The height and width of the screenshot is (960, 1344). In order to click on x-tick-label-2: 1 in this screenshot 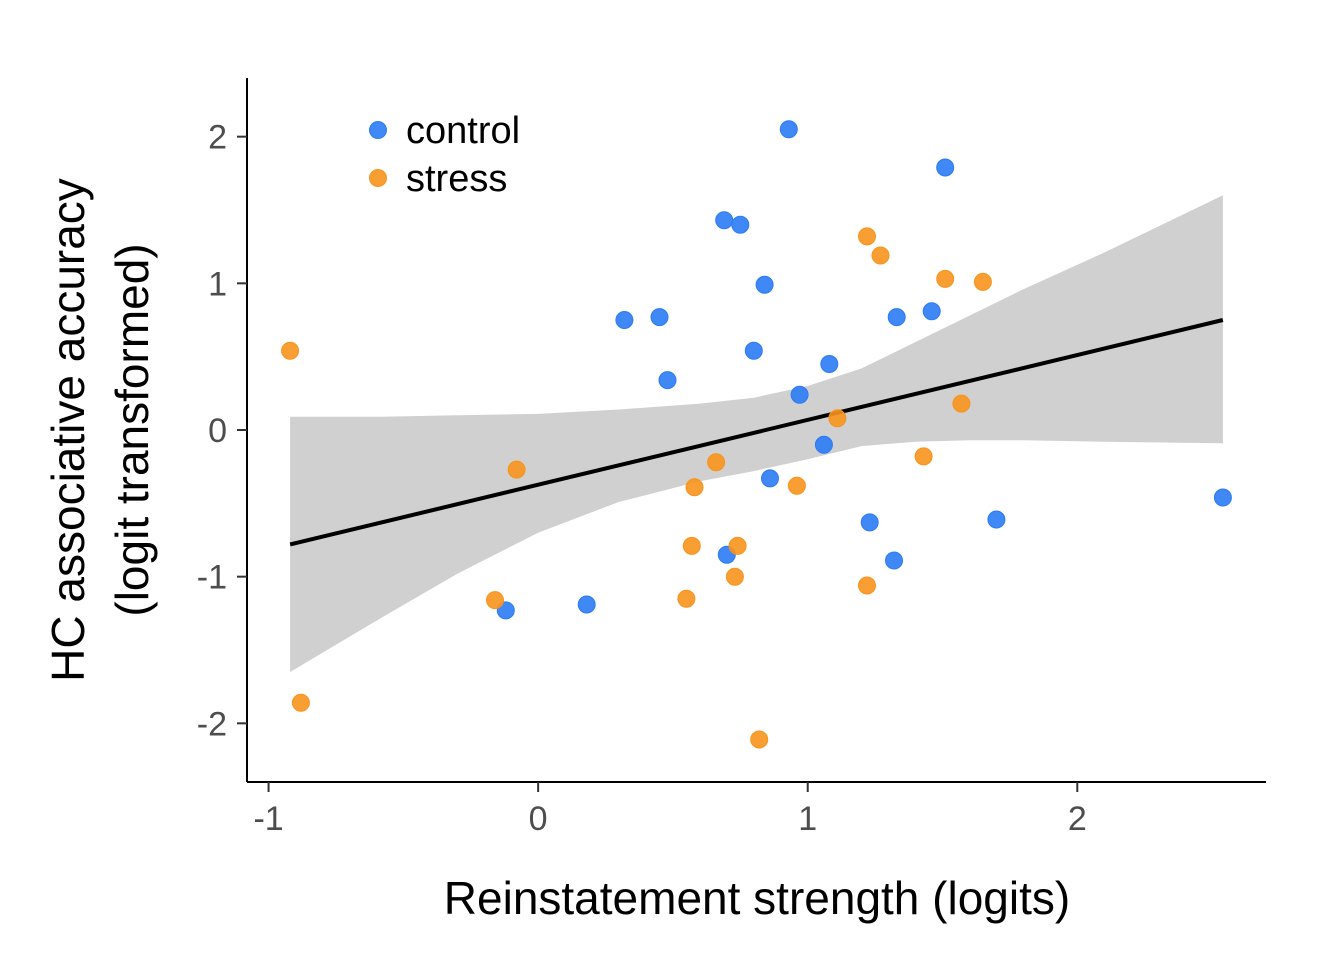, I will do `click(807, 819)`.